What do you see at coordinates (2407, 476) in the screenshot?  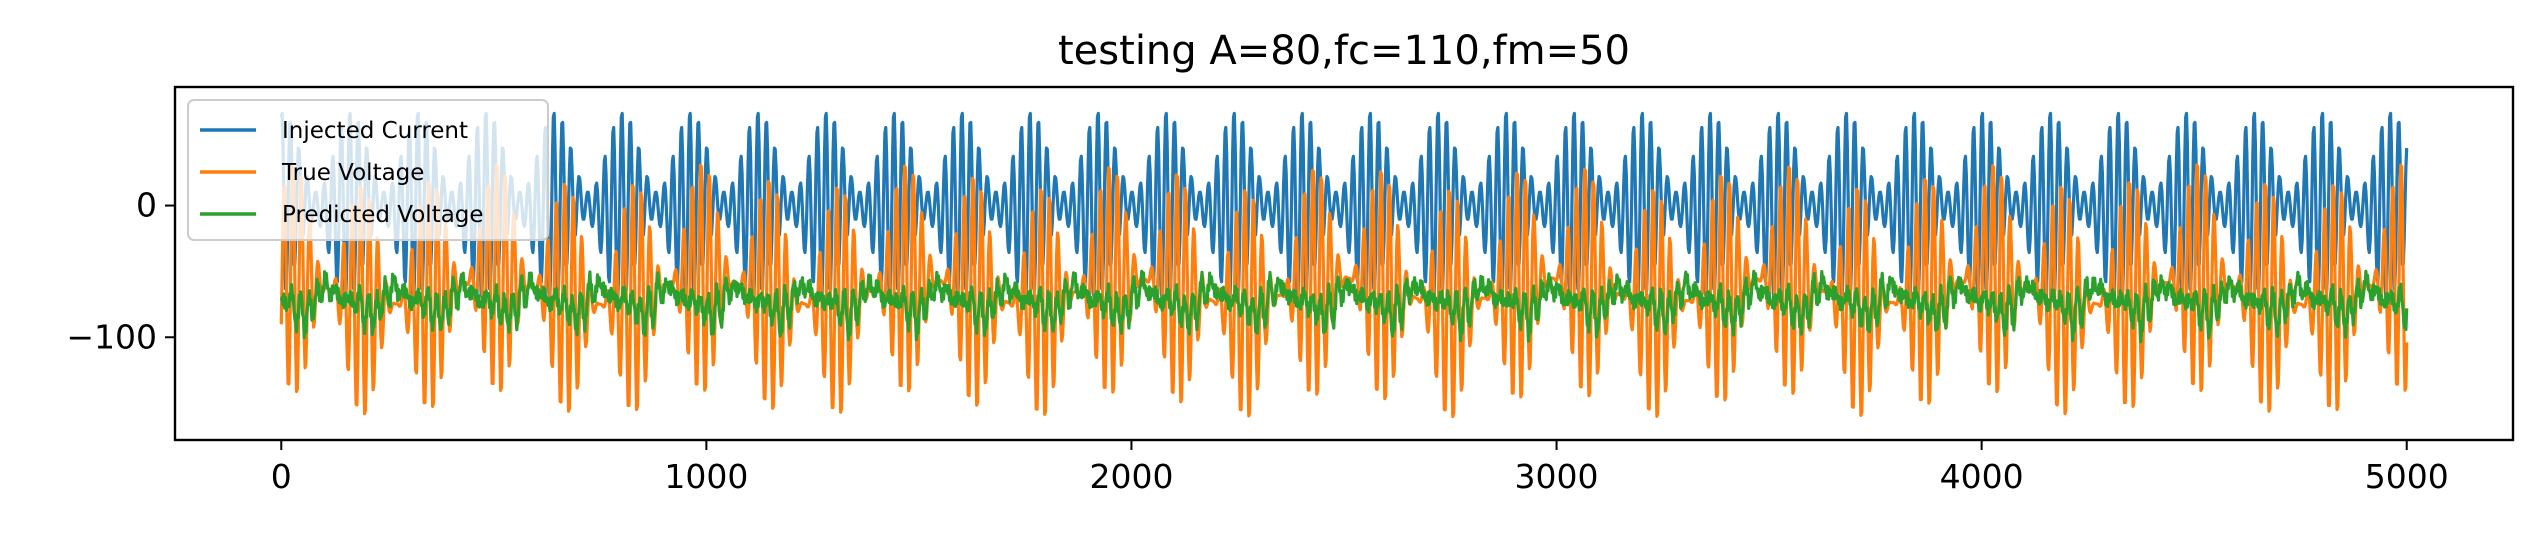 I see `x-tick-label: 5000` at bounding box center [2407, 476].